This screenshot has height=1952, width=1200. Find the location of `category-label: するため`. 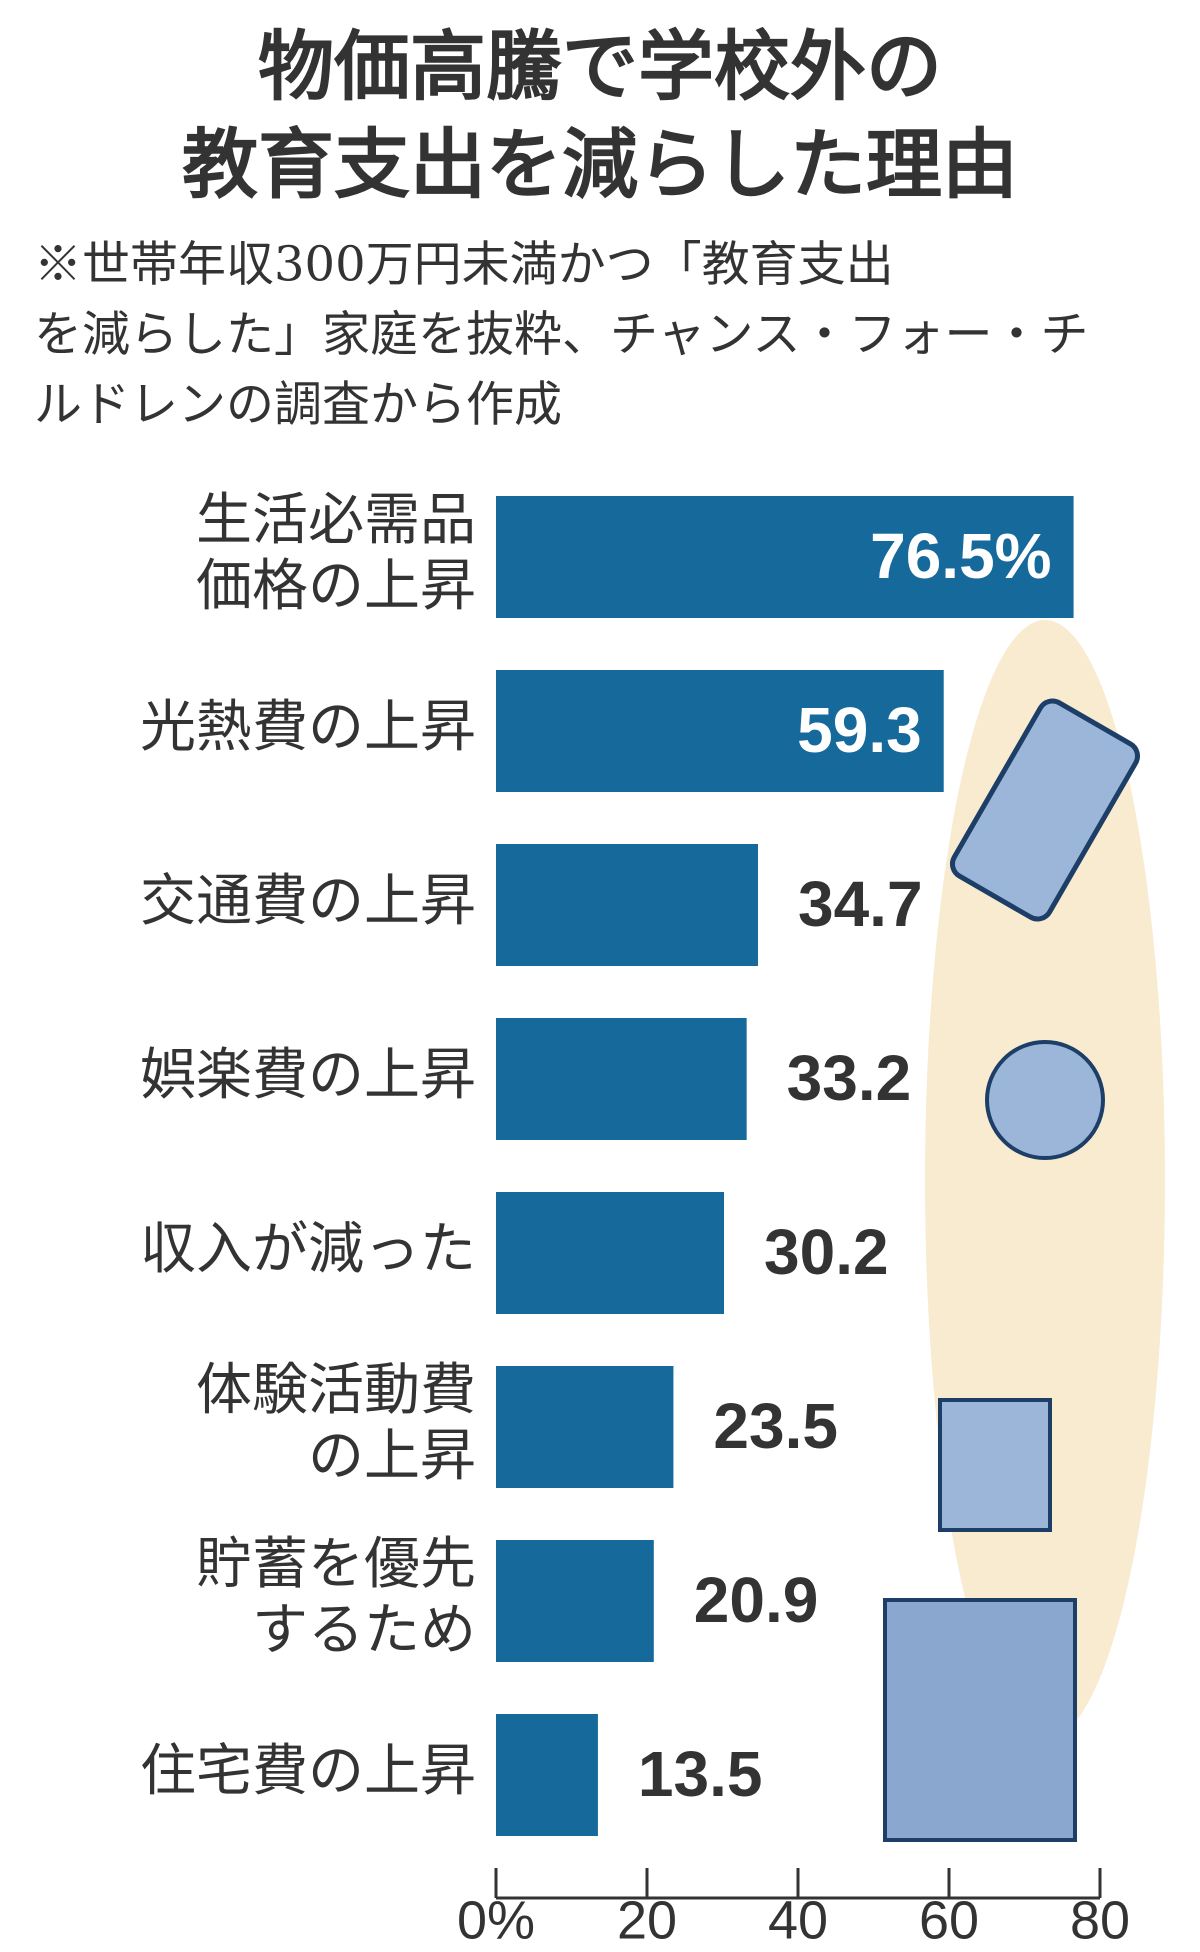

category-label: するため is located at coordinates (364, 1630).